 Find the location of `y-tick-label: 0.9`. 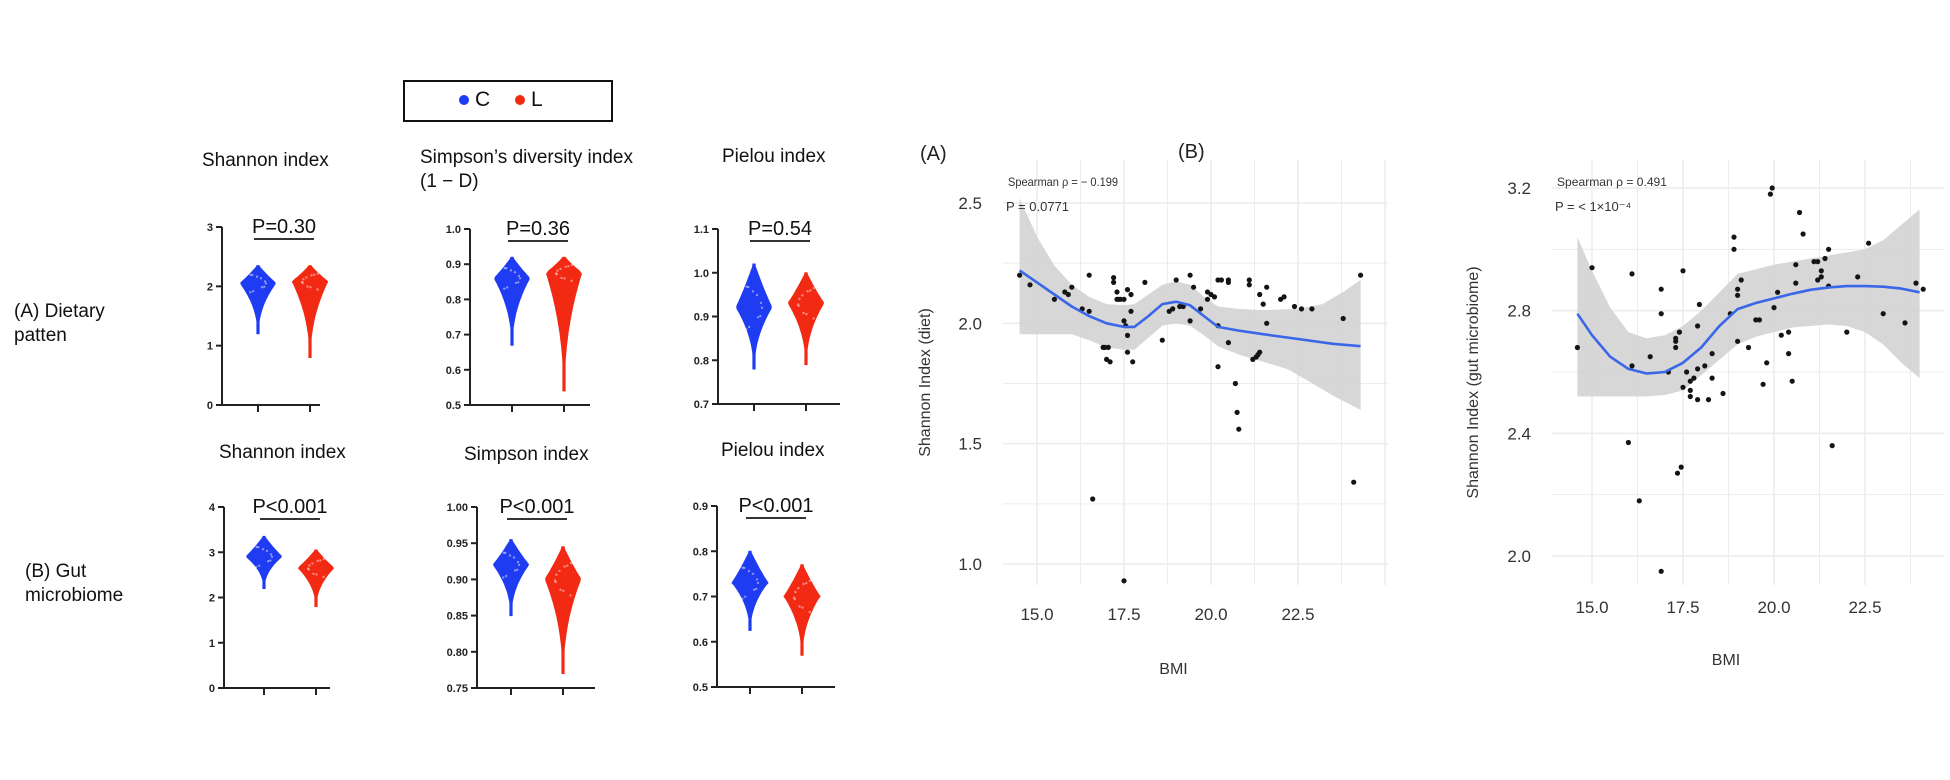

y-tick-label: 0.9 is located at coordinates (453, 265).